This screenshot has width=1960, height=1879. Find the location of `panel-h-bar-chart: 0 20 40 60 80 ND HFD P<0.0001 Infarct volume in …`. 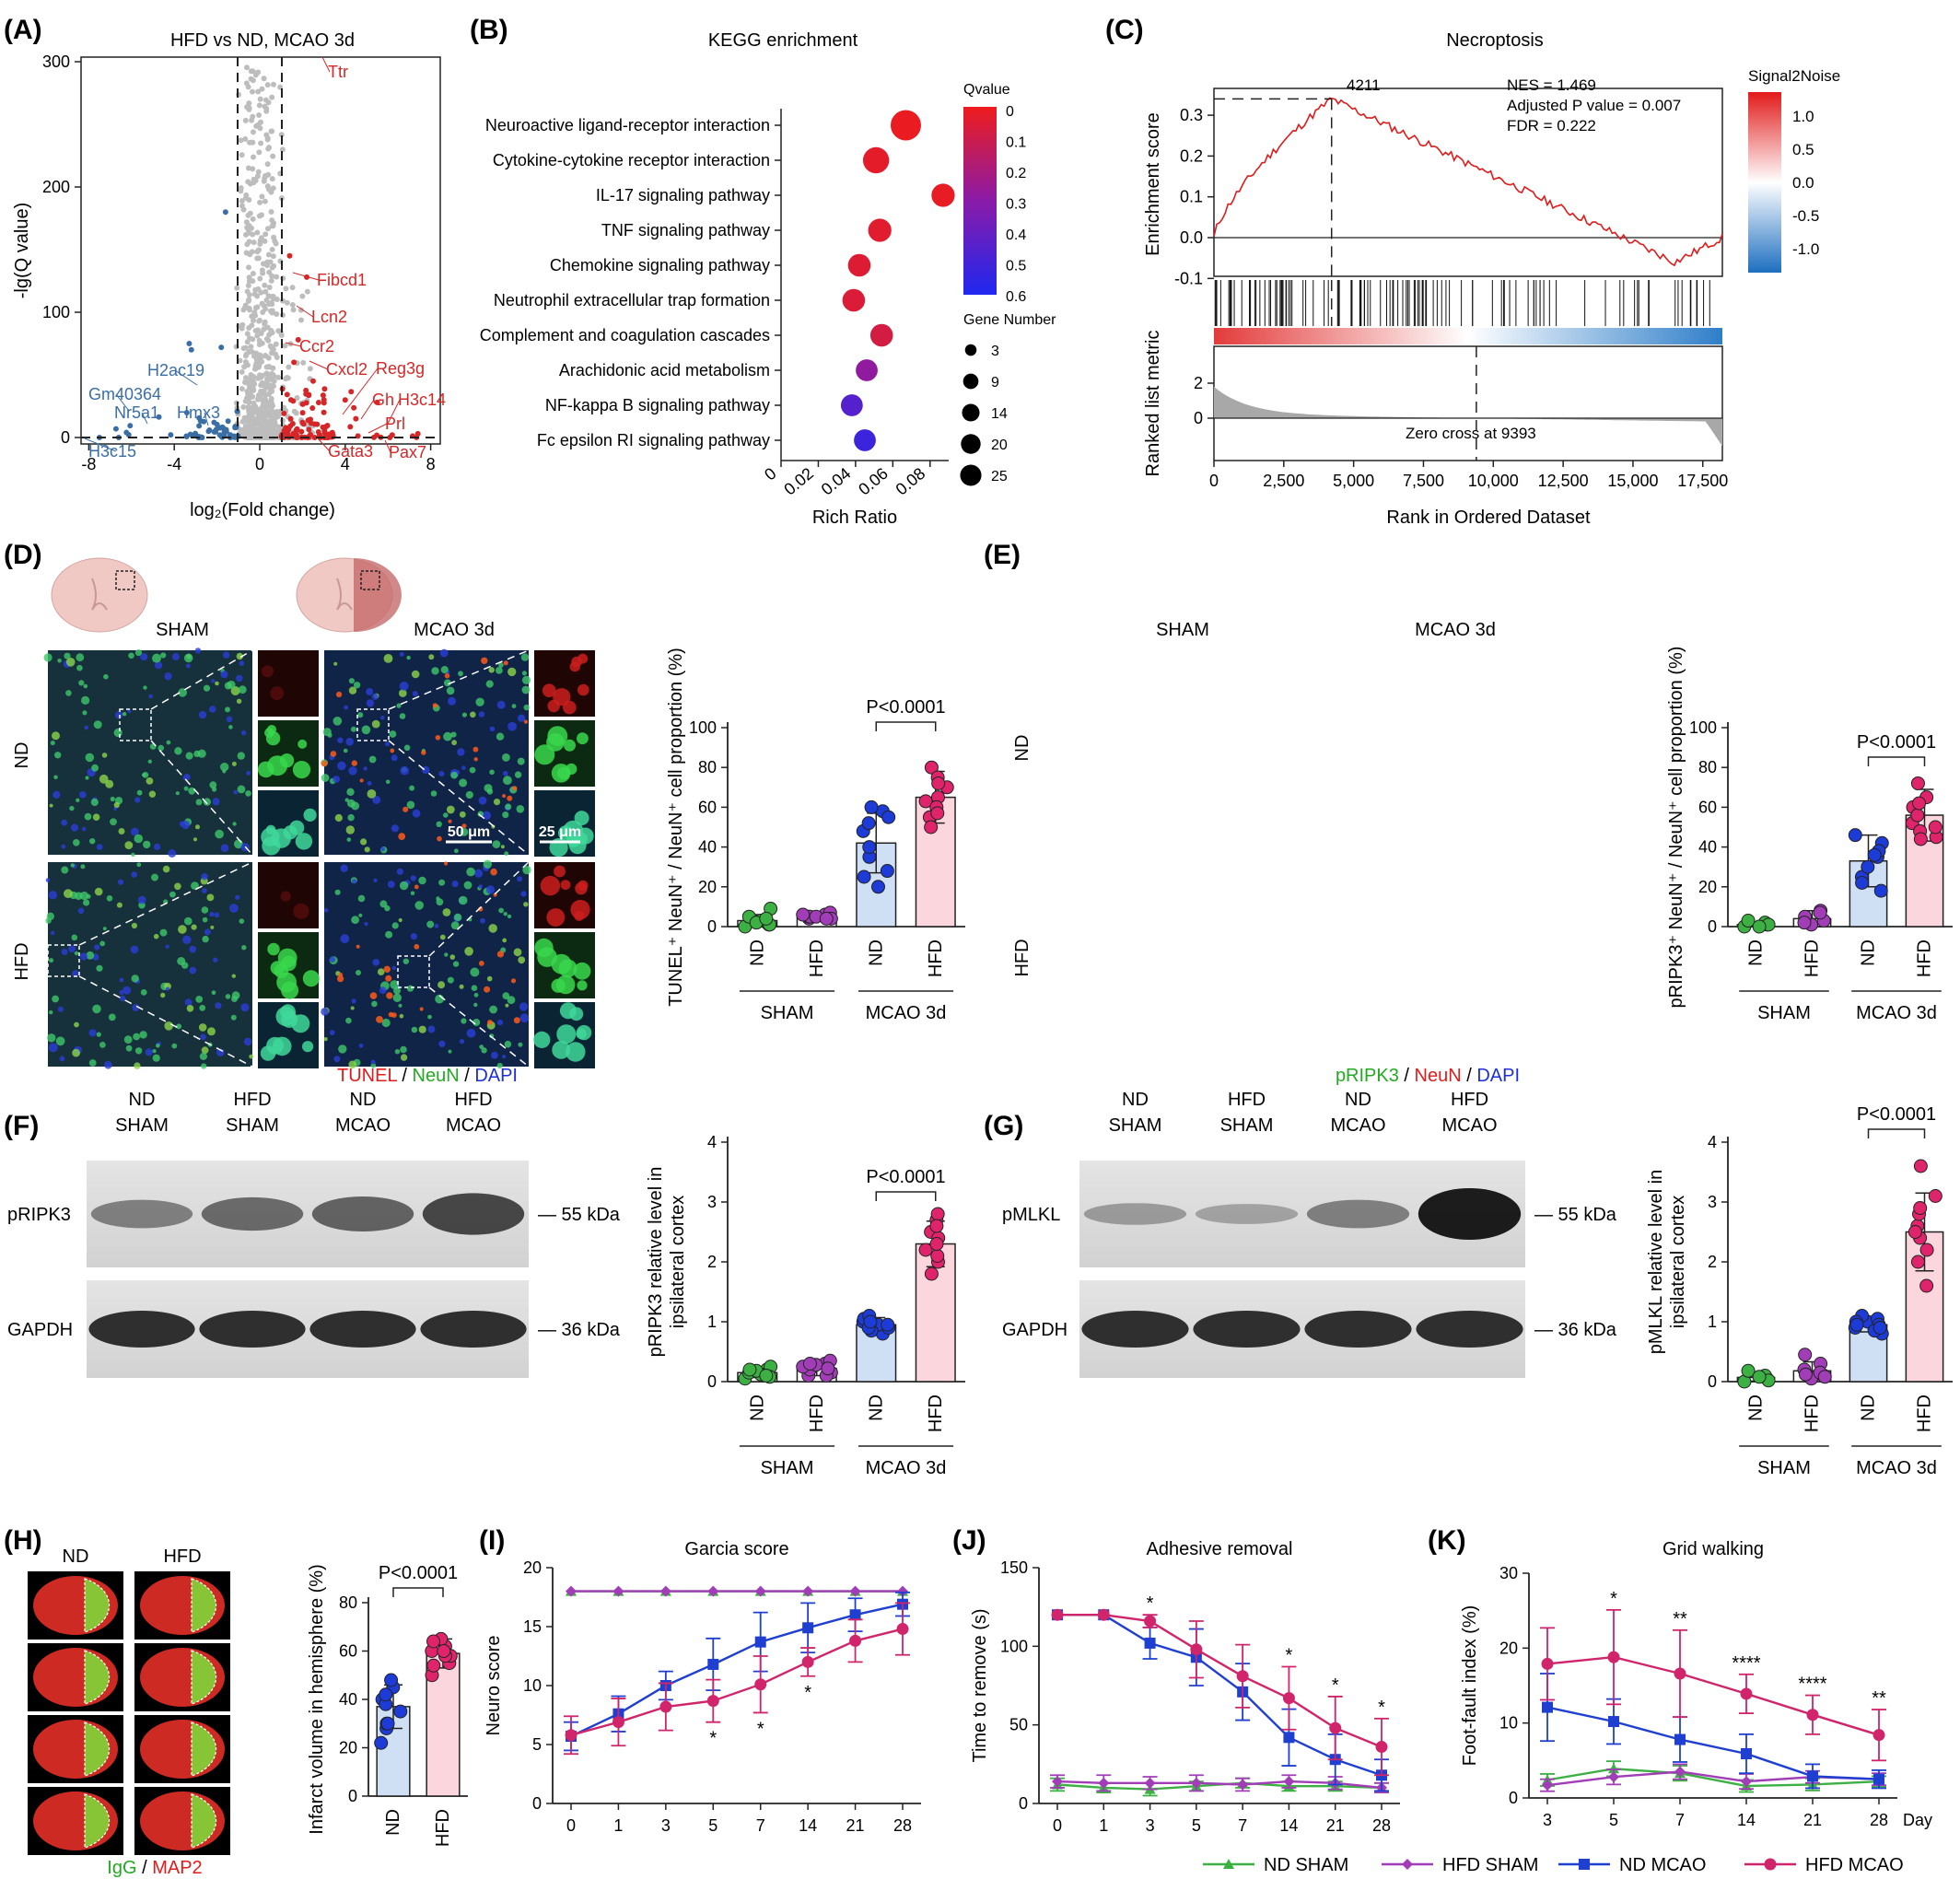

panel-h-bar-chart: 0 20 40 60 80 ND HFD P<0.0001 Infarct volume in … is located at coordinates (387, 1705).